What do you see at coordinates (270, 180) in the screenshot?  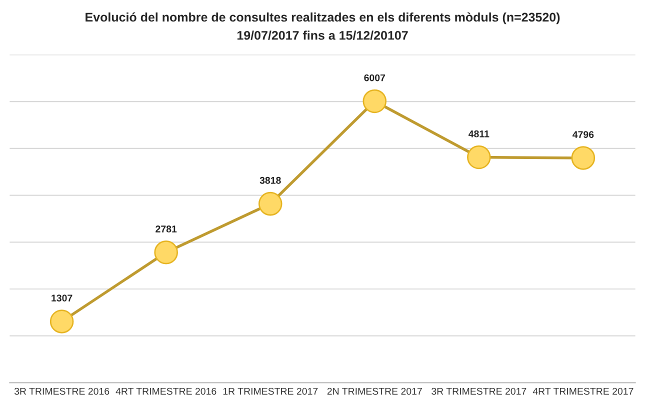 I see `data-label: 3818` at bounding box center [270, 180].